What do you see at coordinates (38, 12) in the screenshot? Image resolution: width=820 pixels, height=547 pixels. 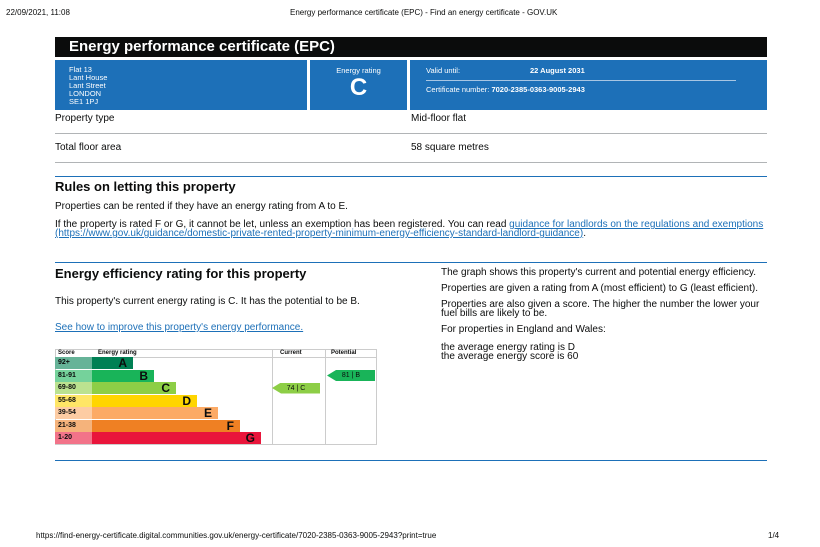 I see `print-datetime: 22/09/2021, 11:08` at bounding box center [38, 12].